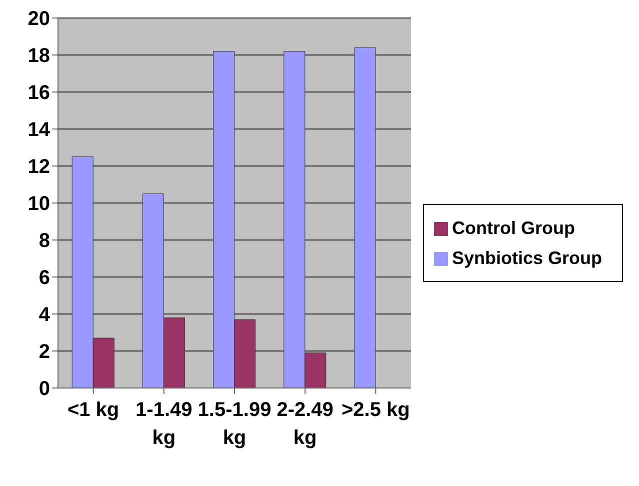 This screenshot has height=486, width=639. Describe the element at coordinates (44, 352) in the screenshot. I see `y-tick-label: 2` at that location.